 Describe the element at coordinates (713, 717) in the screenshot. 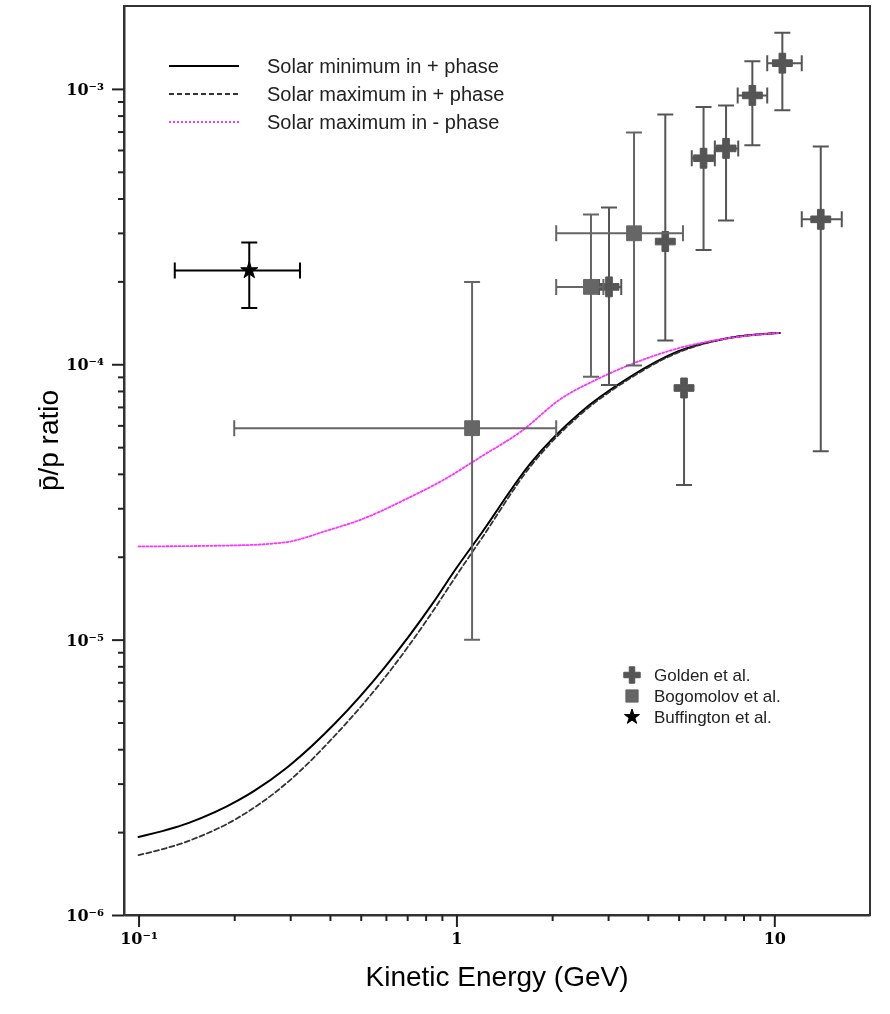

I see `legend-label: Buffington et al.` at that location.